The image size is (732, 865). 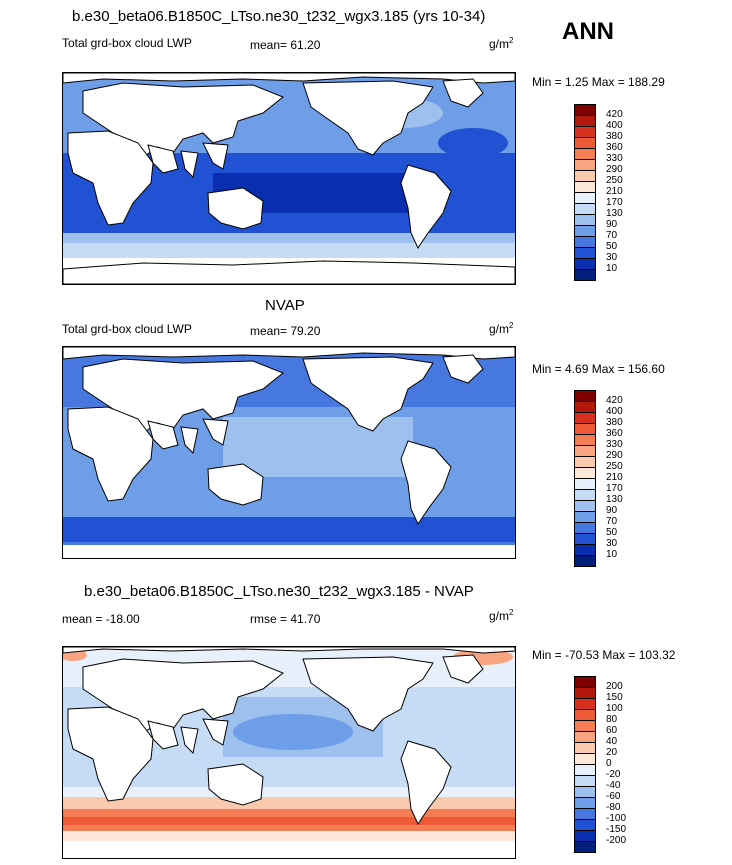 I want to click on panel1-colorbar, so click(x=585, y=192).